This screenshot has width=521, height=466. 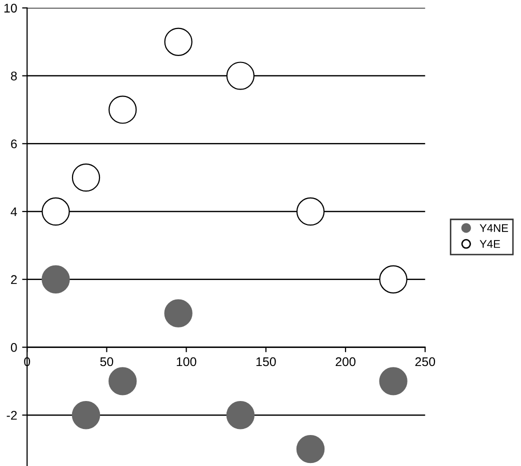 I want to click on x-tick-label: 250, so click(x=425, y=361).